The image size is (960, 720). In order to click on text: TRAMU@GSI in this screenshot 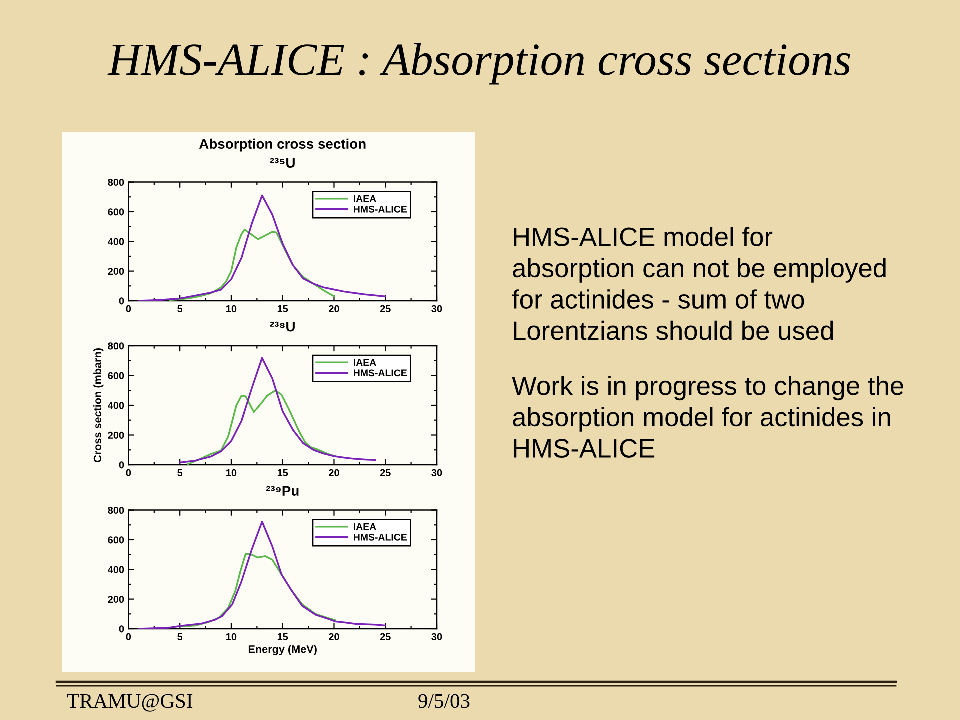, I will do `click(130, 703)`.